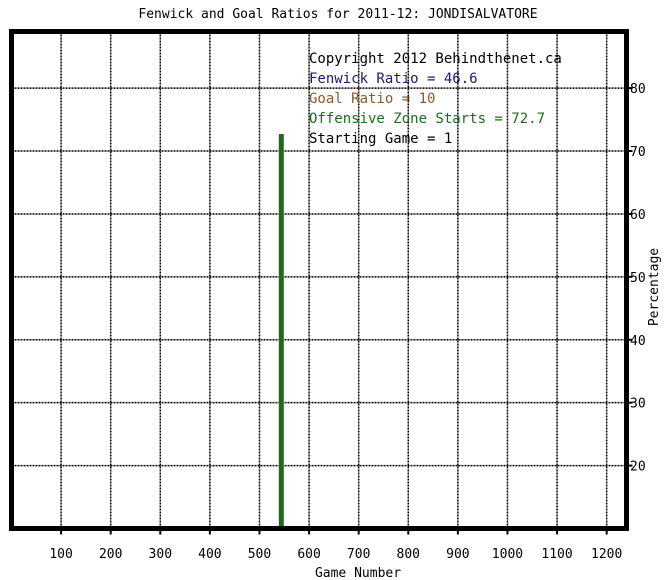 Image resolution: width=665 pixels, height=580 pixels. I want to click on x-tick-label: 300, so click(160, 554).